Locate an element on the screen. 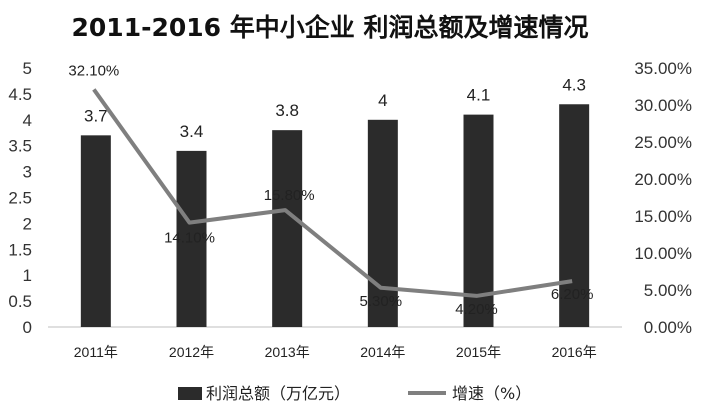 The height and width of the screenshot is (418, 711). bar-data-label: 4 is located at coordinates (382, 100).